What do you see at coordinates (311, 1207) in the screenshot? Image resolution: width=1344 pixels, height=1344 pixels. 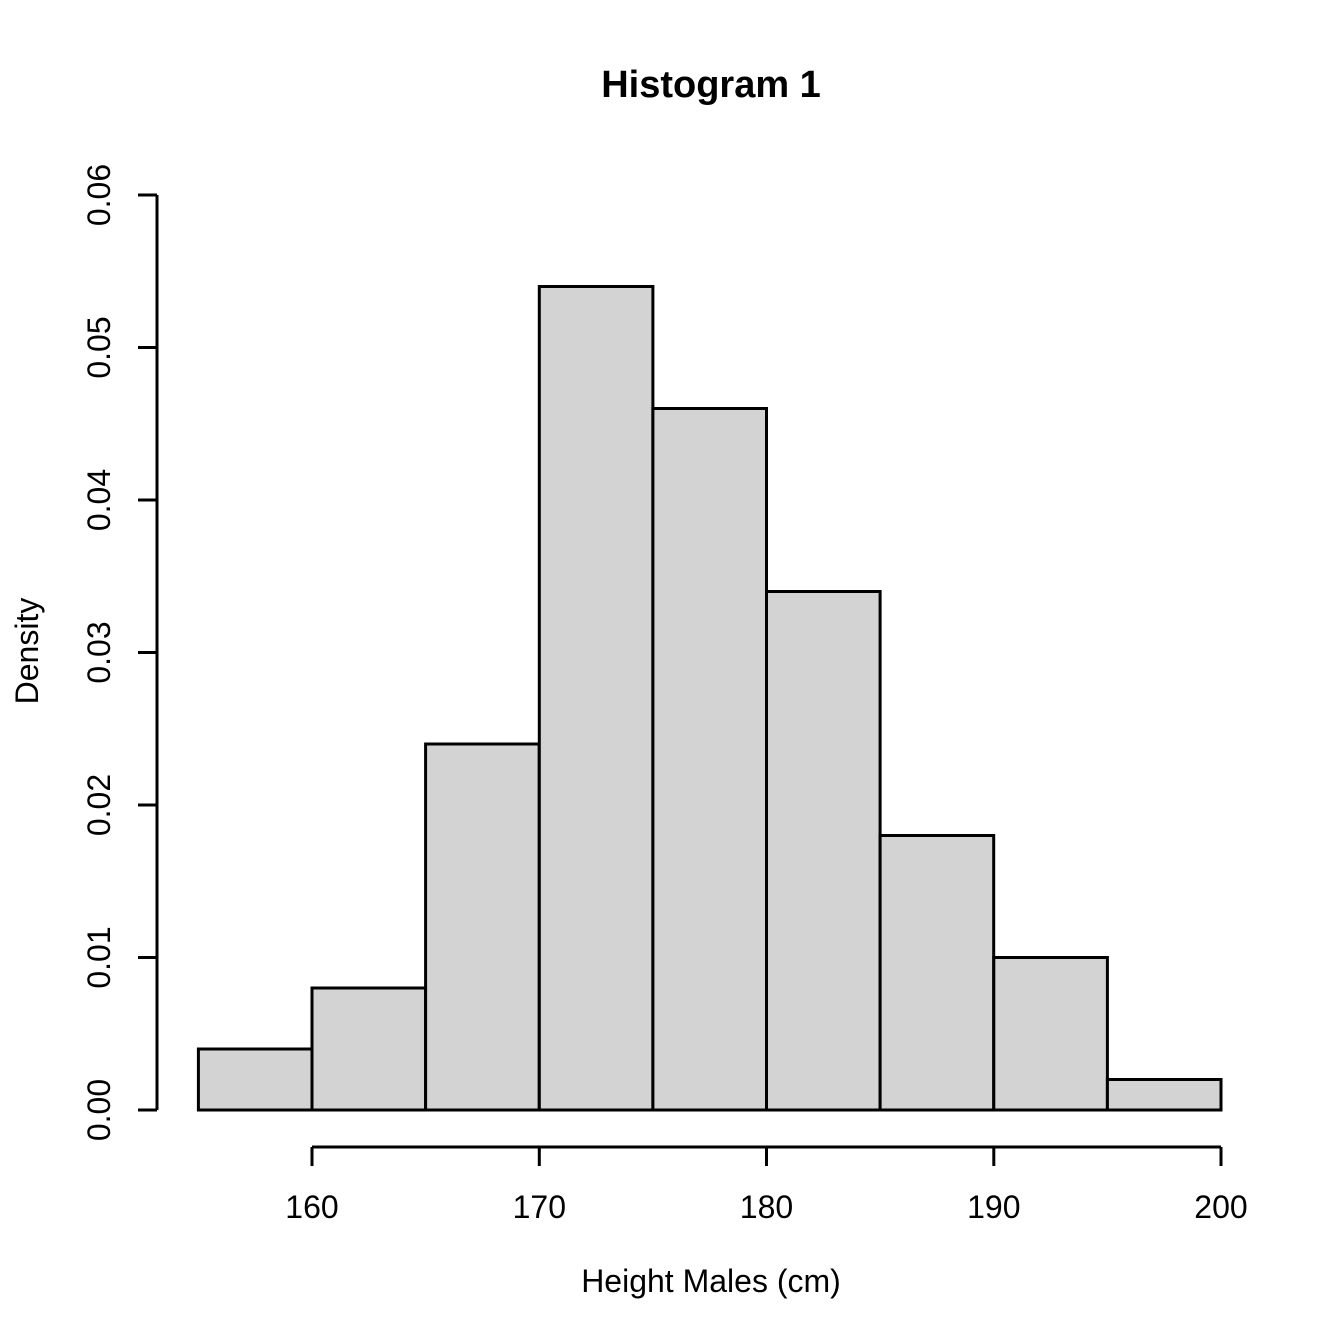 I see `x-tick-label: 160` at bounding box center [311, 1207].